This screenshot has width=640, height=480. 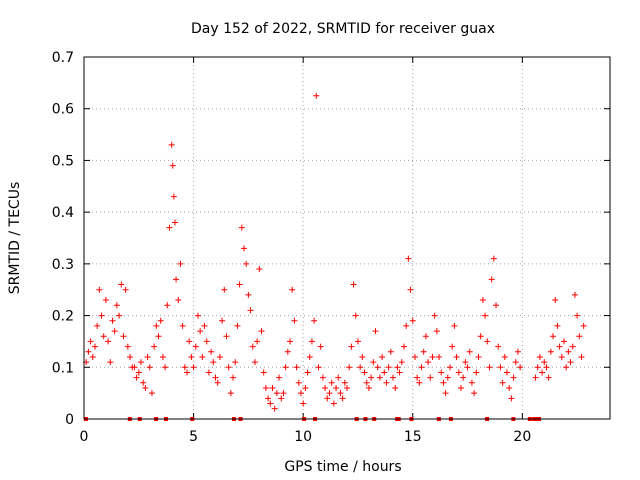 I want to click on x-tick-label: 10, so click(x=303, y=437).